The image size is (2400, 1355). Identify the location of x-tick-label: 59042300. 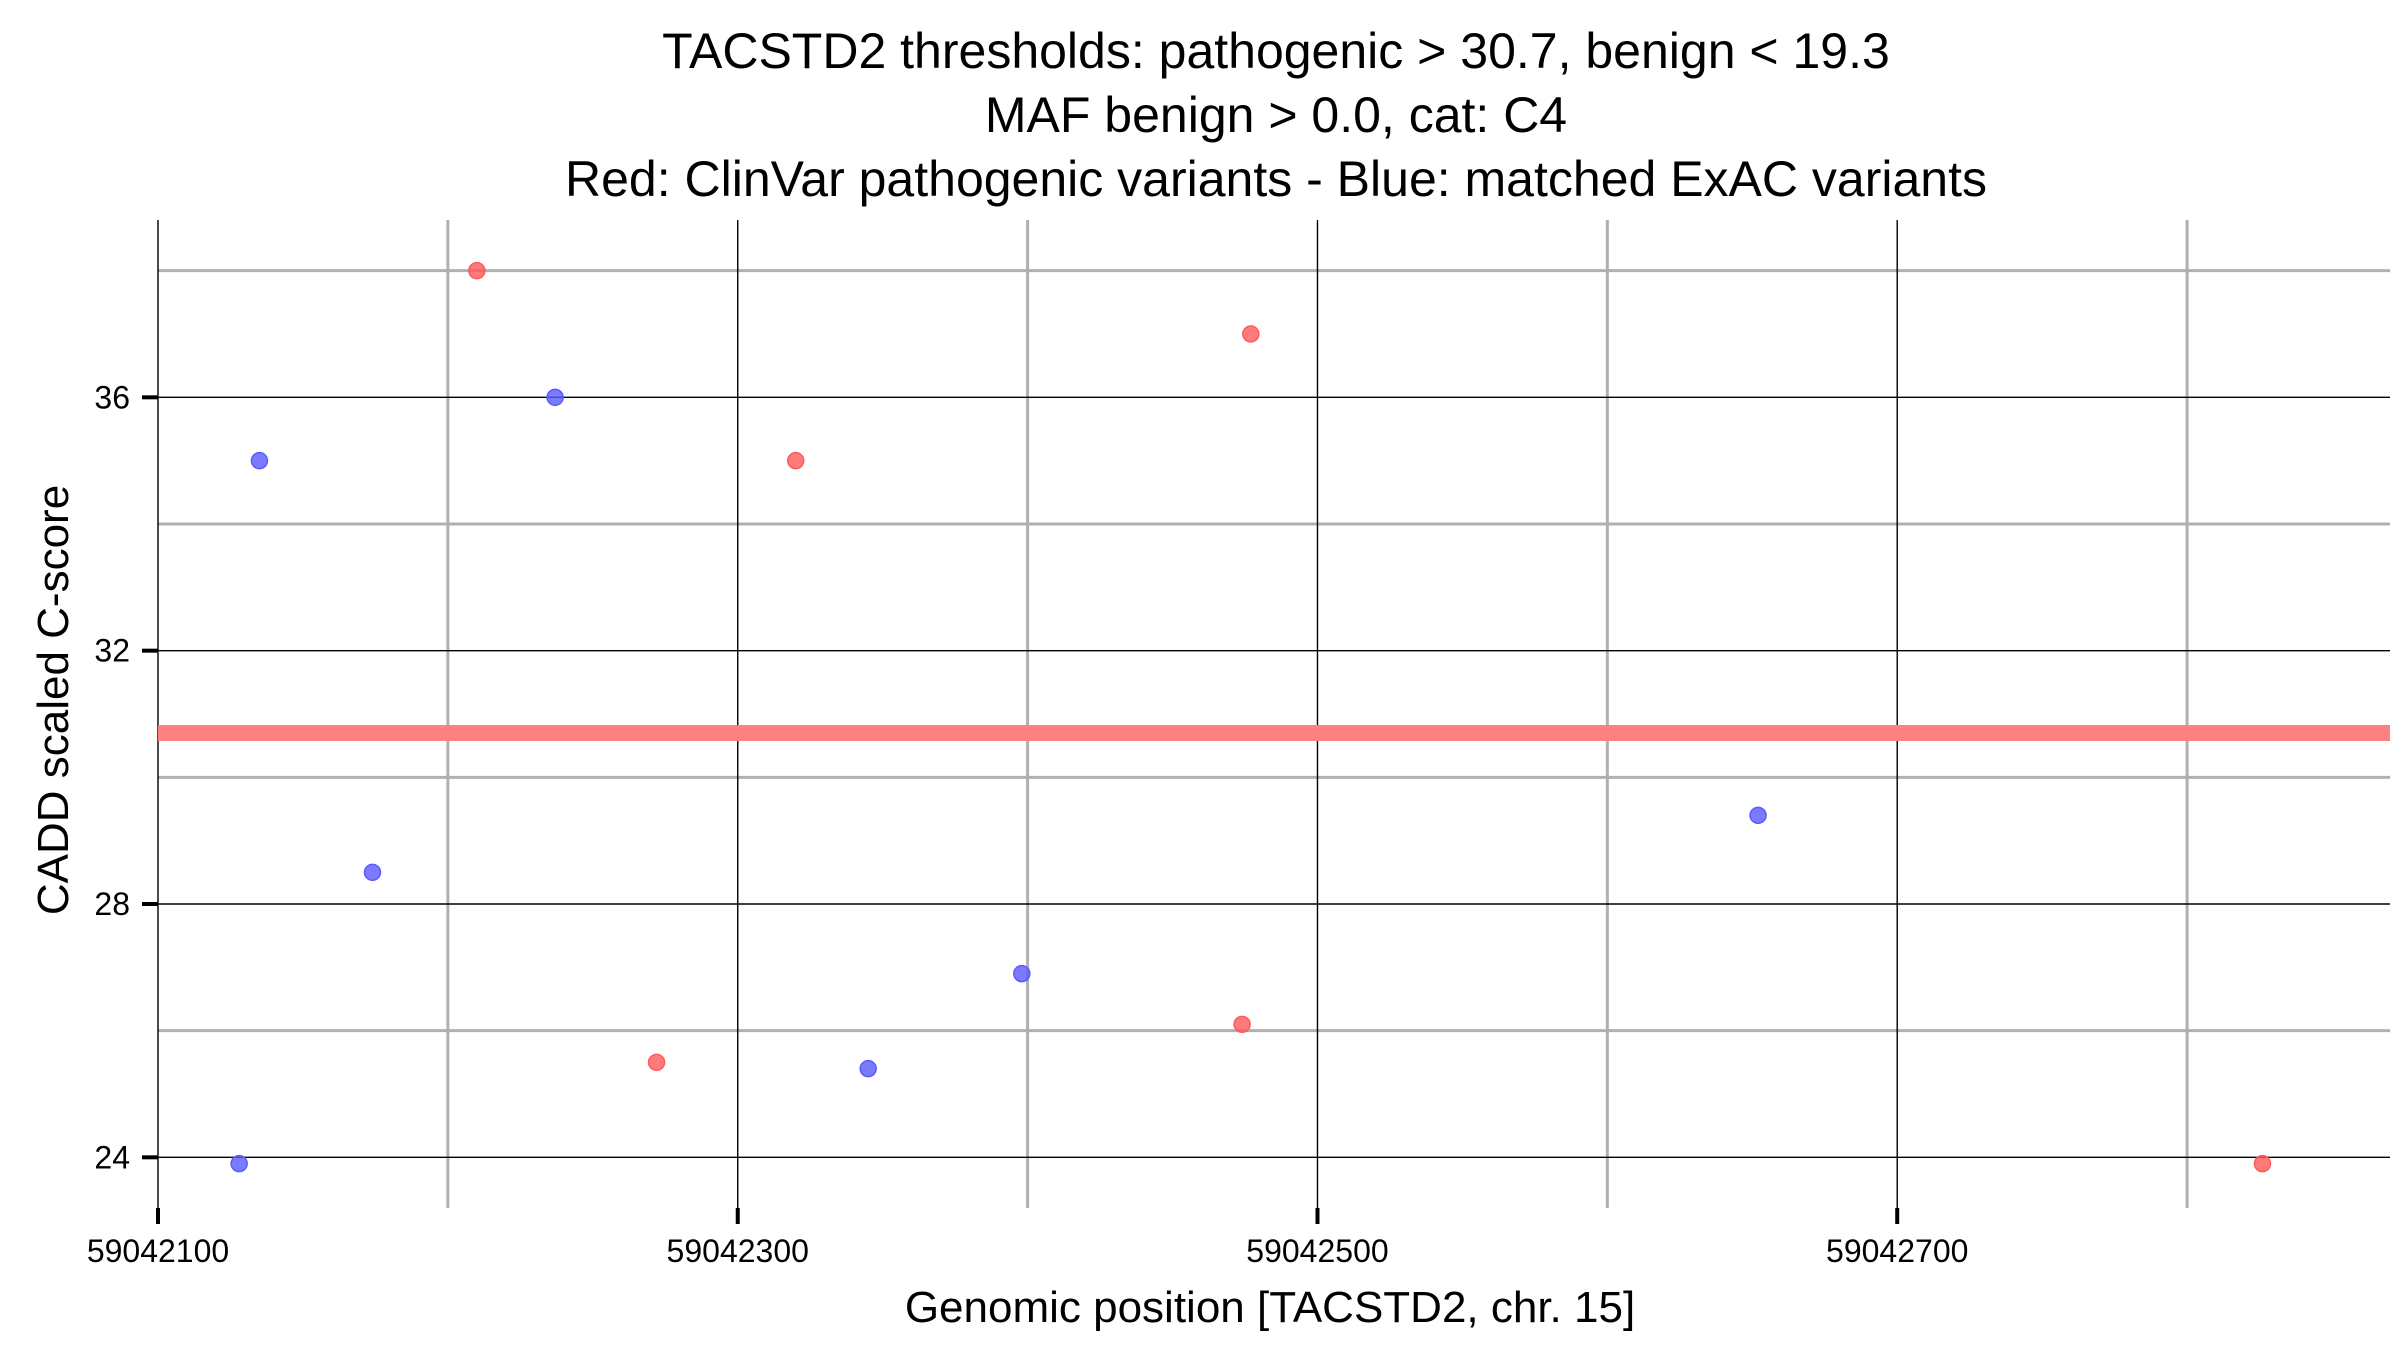
(738, 1251).